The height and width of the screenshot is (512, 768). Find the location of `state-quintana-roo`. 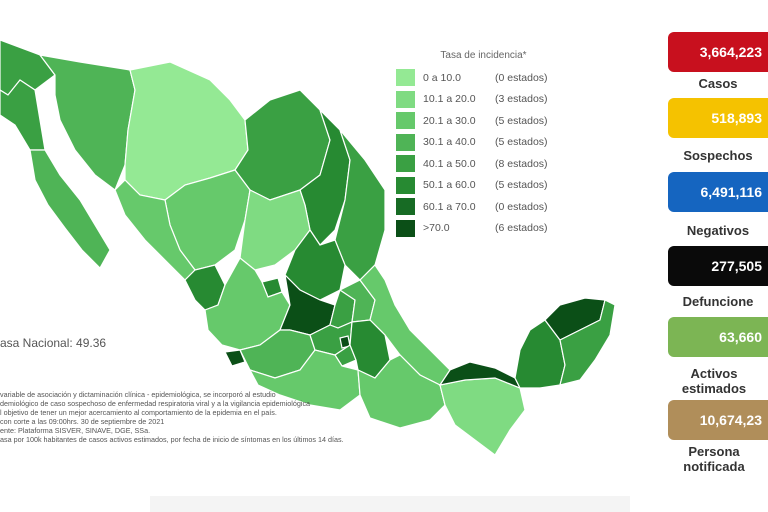

state-quintana-roo is located at coordinates (587, 342).